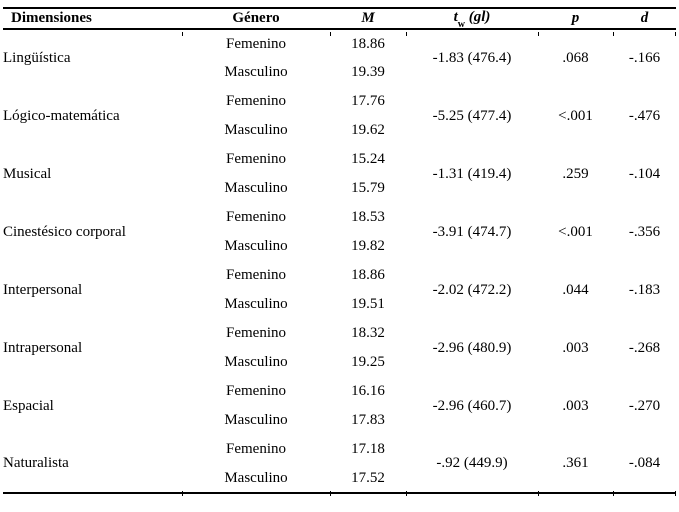  What do you see at coordinates (28, 405) in the screenshot?
I see `dimension-cell: Espacial` at bounding box center [28, 405].